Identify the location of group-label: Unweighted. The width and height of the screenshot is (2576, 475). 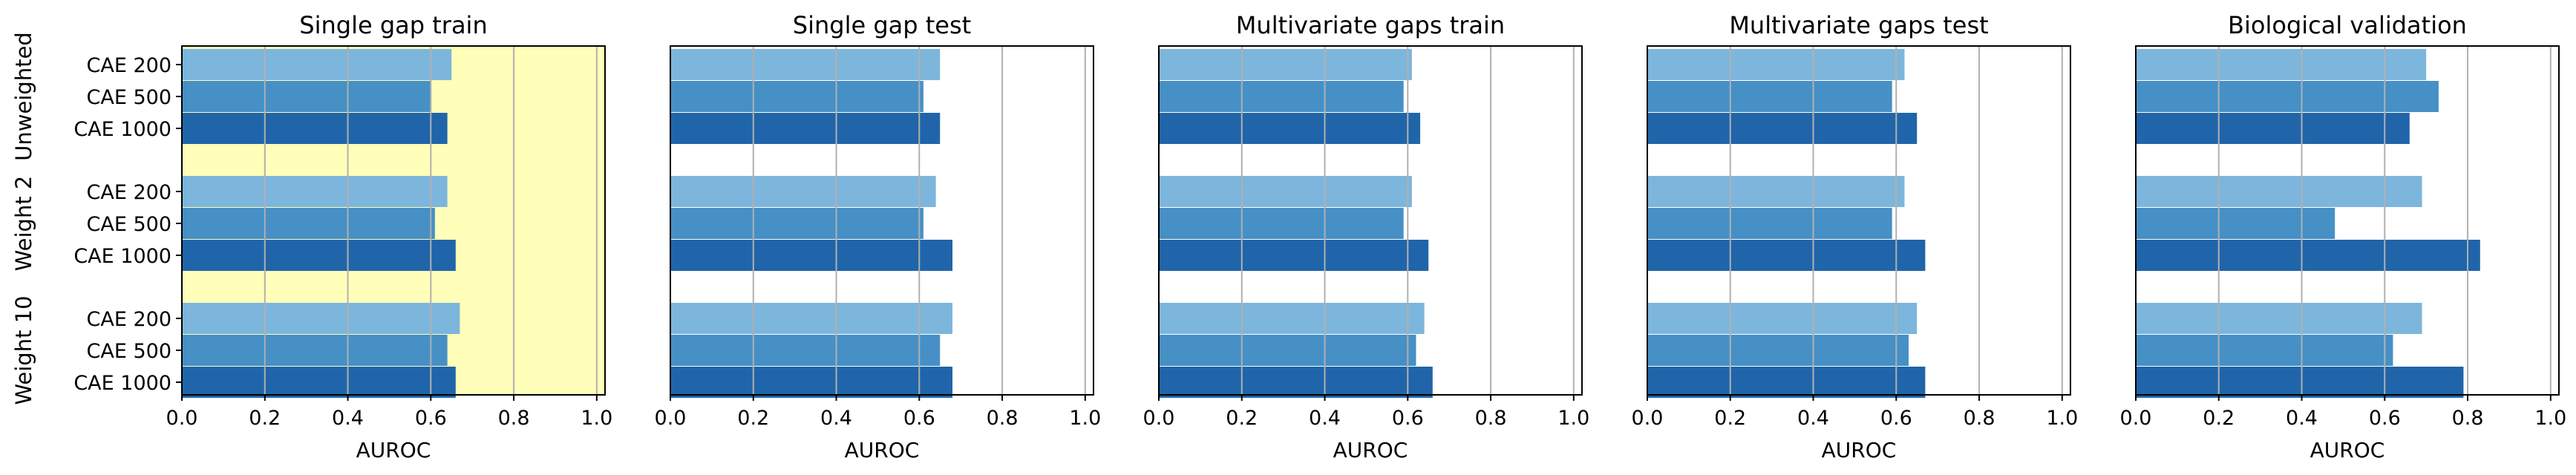
(23, 96).